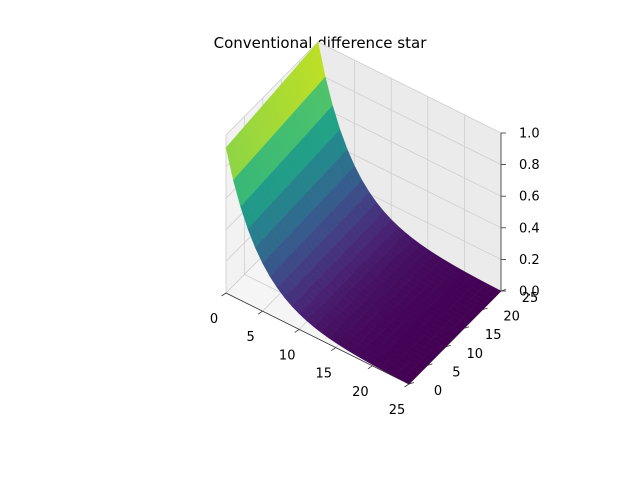 This screenshot has width=640, height=480. What do you see at coordinates (438, 391) in the screenshot?
I see `y-tick-label: 0` at bounding box center [438, 391].